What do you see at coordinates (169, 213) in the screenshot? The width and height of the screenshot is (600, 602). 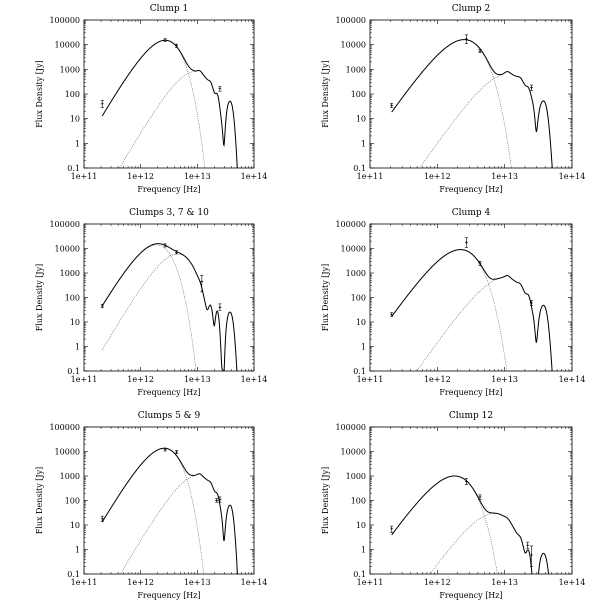 I see `panel-title: Clumps 3, 7 & 10` at bounding box center [169, 213].